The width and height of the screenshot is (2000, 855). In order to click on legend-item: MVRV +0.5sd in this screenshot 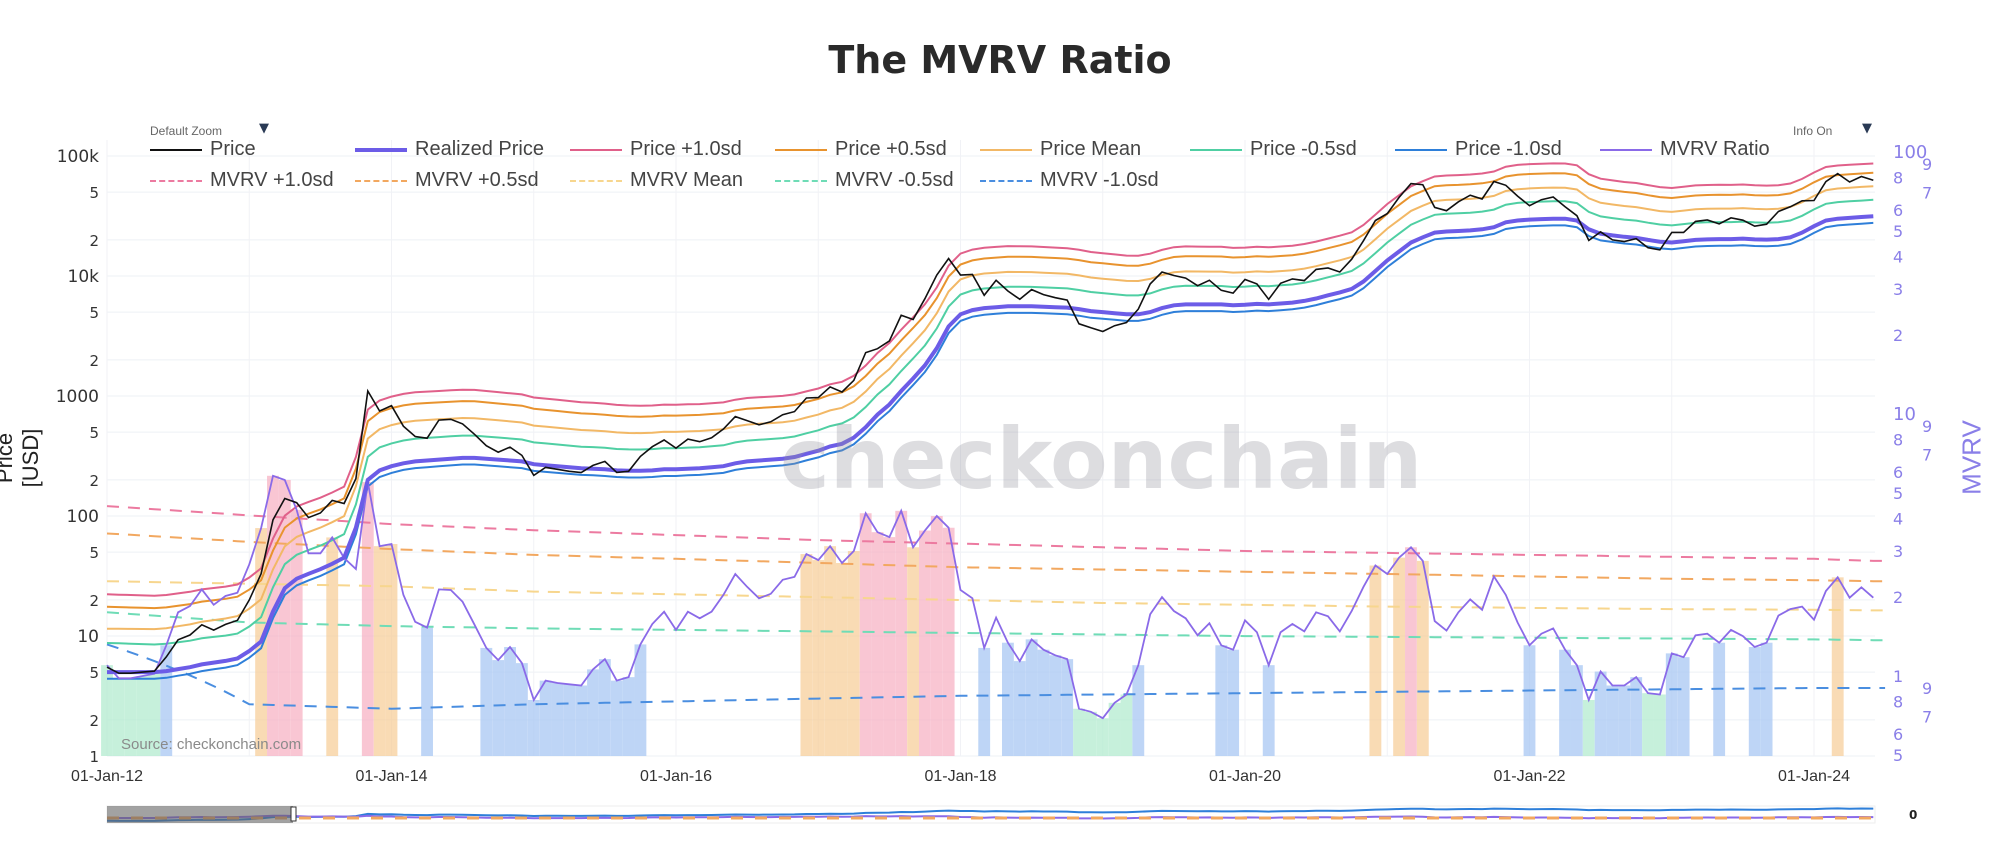, I will do `click(447, 180)`.